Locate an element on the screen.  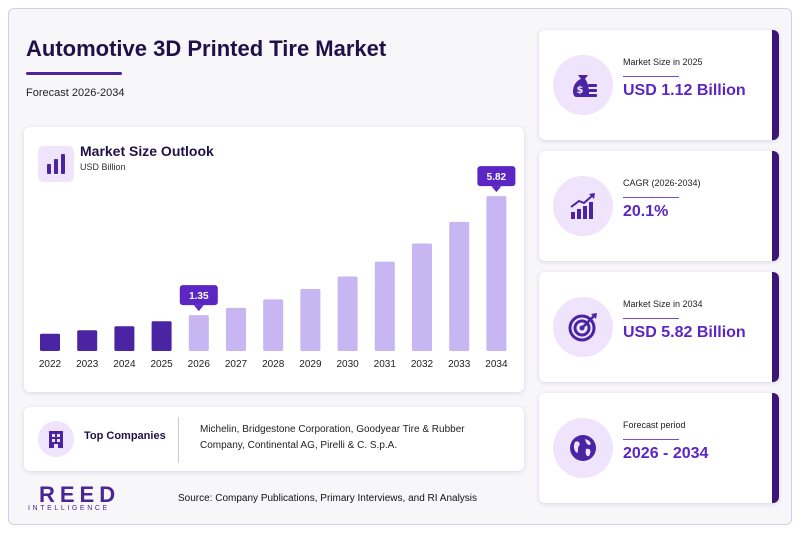
bar-2022 is located at coordinates (50, 342).